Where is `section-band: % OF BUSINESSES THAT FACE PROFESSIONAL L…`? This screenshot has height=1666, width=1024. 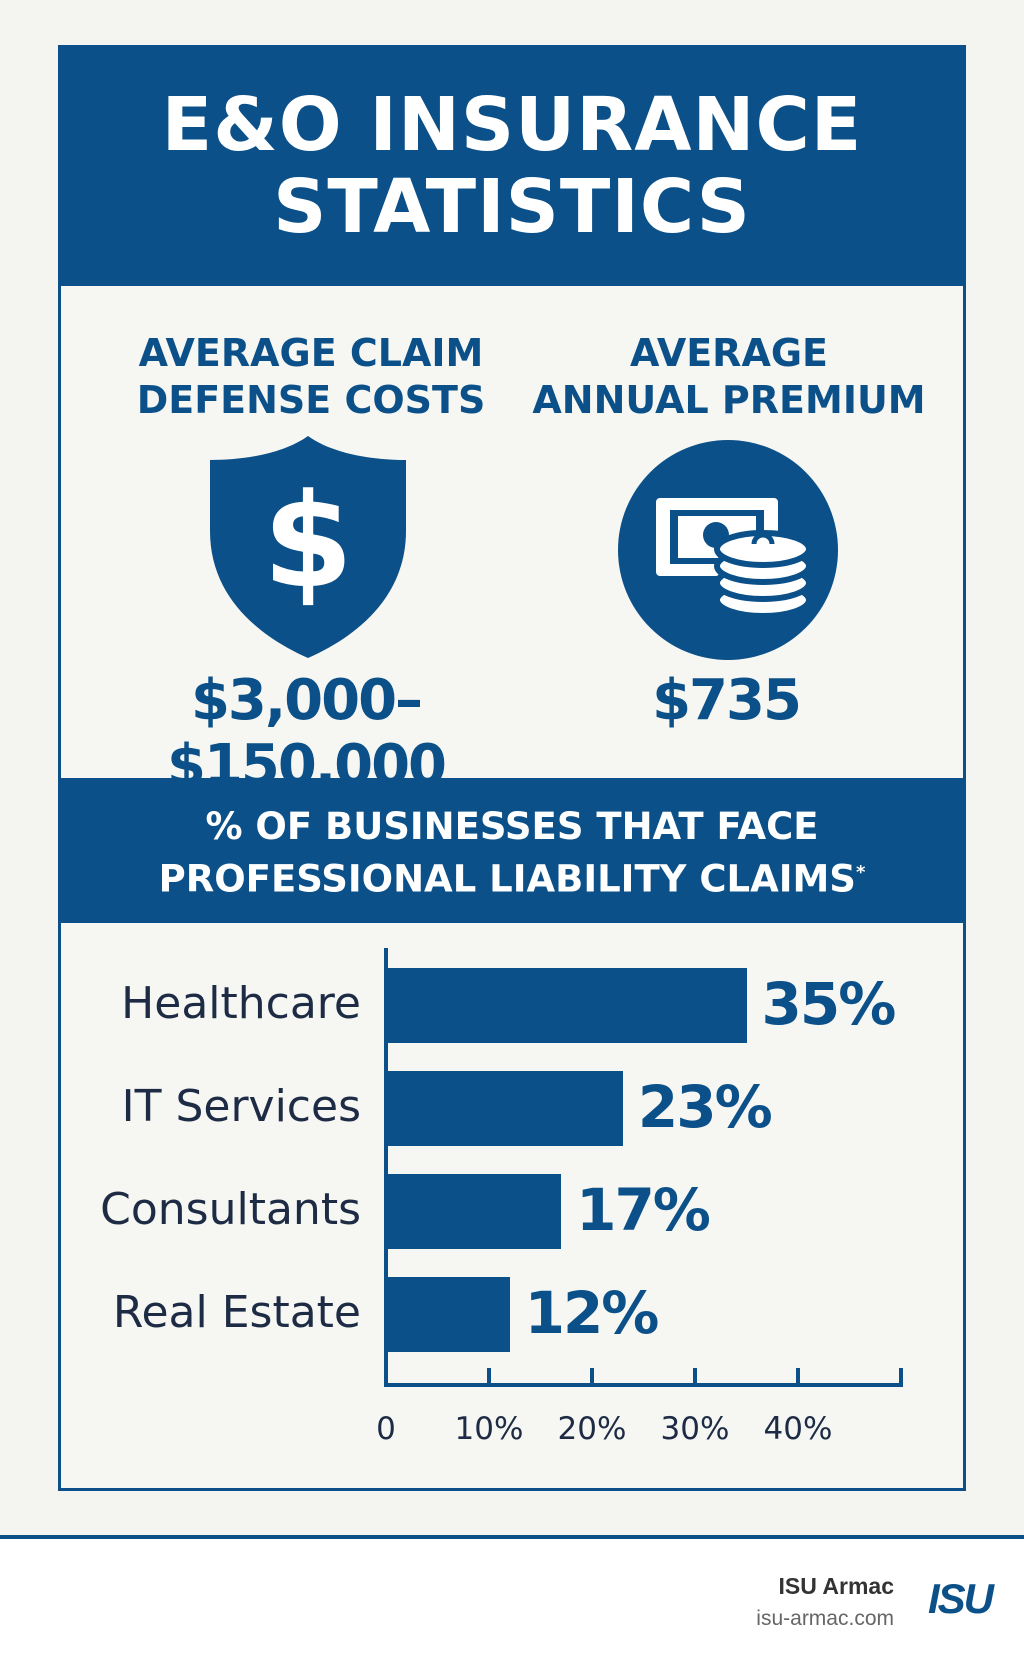
section-band: % OF BUSINESSES THAT FACE PROFESSIONAL L… is located at coordinates (512, 850).